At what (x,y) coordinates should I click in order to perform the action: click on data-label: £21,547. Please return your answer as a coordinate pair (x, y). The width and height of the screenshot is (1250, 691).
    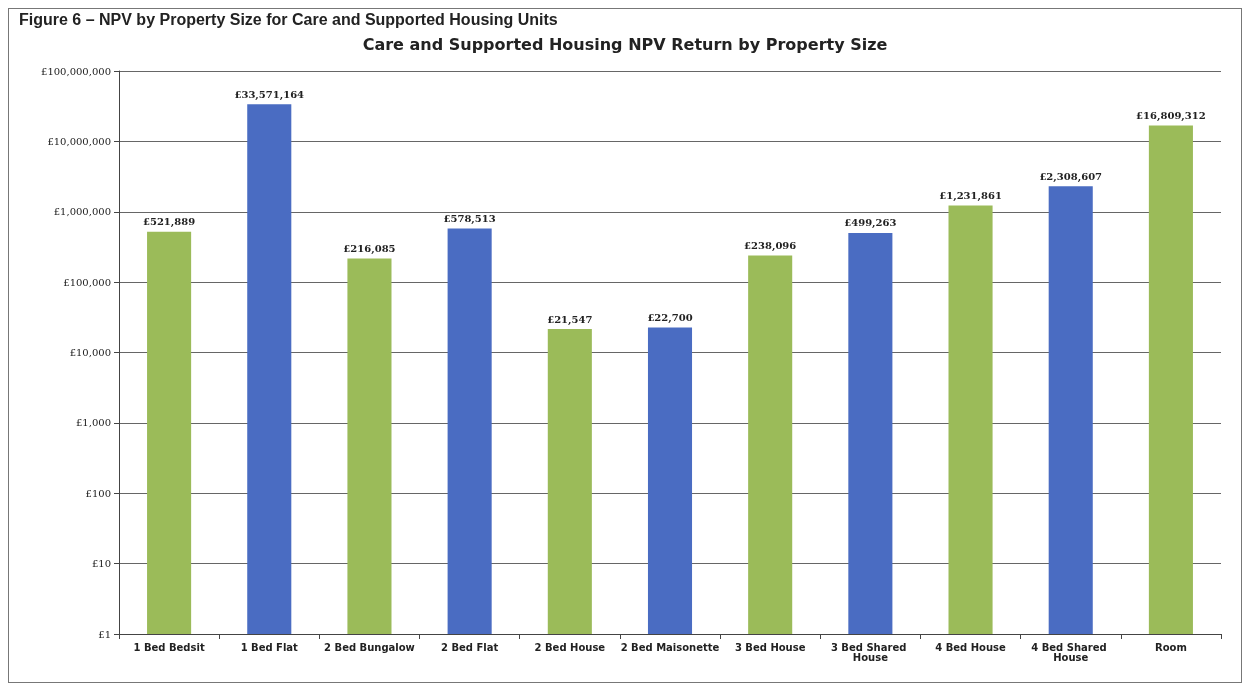
    Looking at the image, I should click on (570, 319).